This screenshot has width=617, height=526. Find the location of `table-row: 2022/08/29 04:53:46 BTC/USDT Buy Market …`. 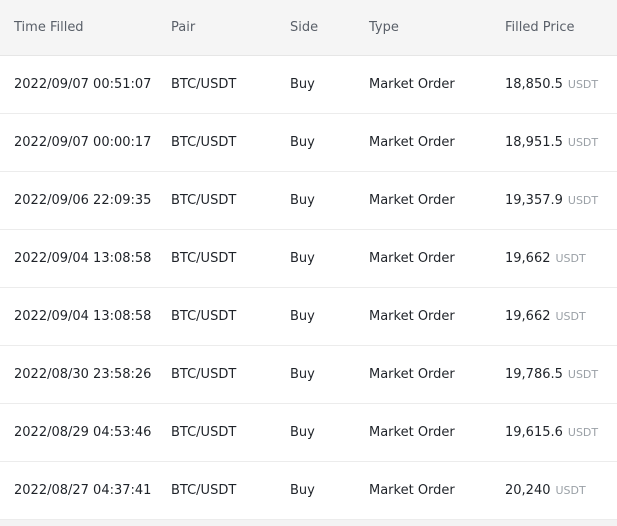

table-row: 2022/08/29 04:53:46 BTC/USDT Buy Market … is located at coordinates (308, 433).